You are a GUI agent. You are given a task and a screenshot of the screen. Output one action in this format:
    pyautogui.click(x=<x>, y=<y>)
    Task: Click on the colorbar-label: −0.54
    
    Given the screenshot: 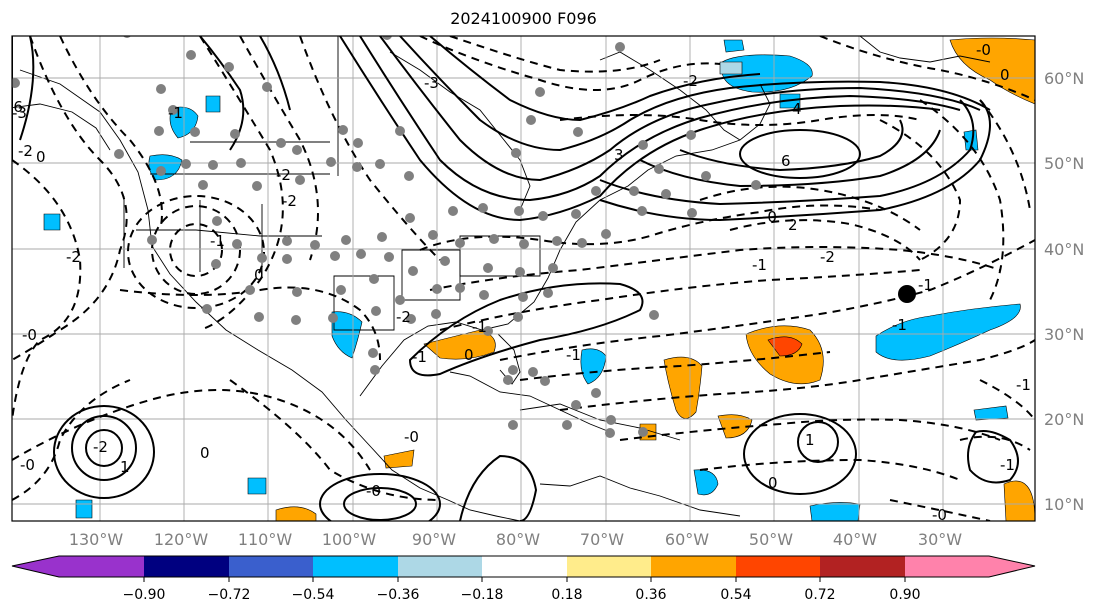 What is the action you would take?
    pyautogui.click(x=313, y=595)
    